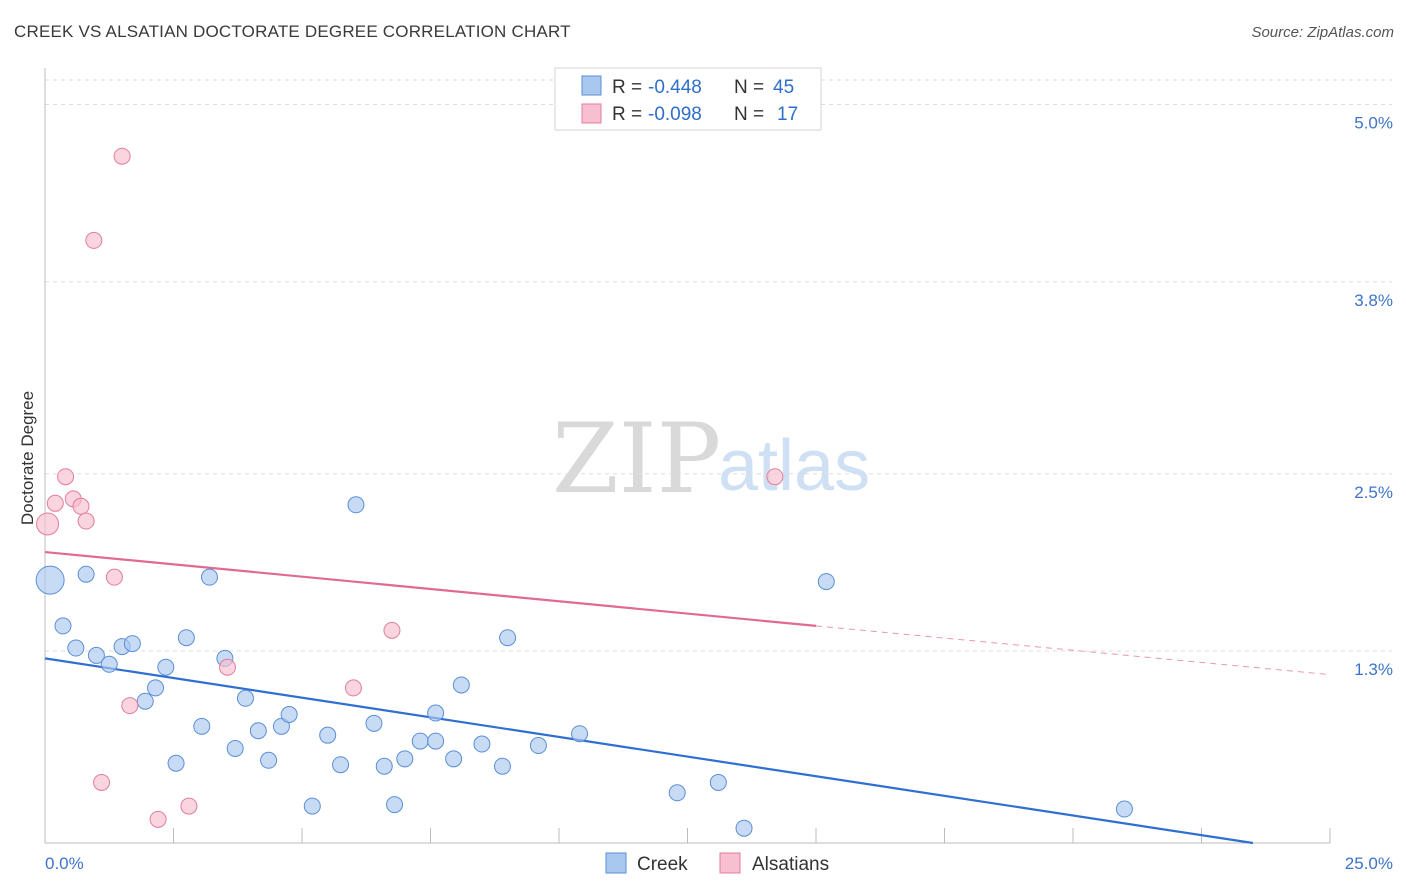  What do you see at coordinates (1073, 650) in the screenshot?
I see `alsatians-trend-line-extension` at bounding box center [1073, 650].